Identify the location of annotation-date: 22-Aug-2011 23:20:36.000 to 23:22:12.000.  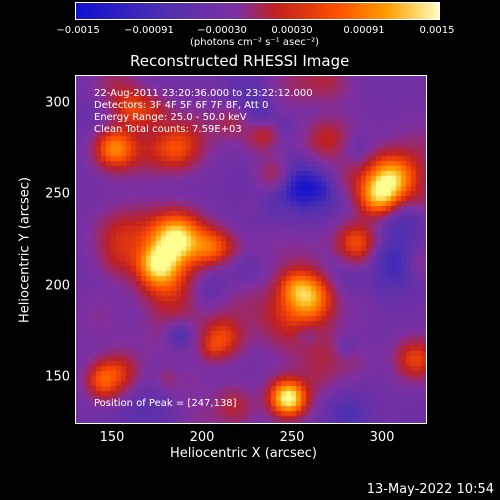
(203, 93).